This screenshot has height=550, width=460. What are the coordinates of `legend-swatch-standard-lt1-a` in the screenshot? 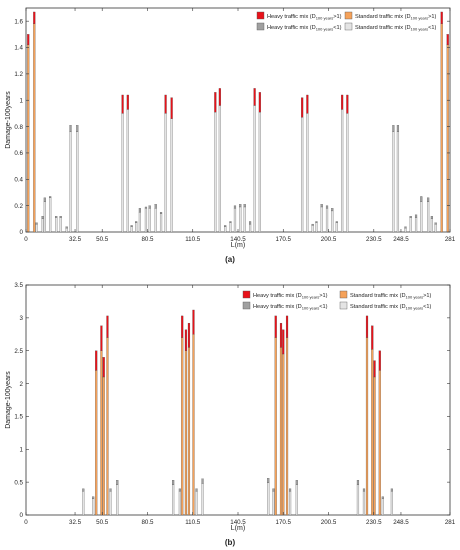 It's located at (348, 26).